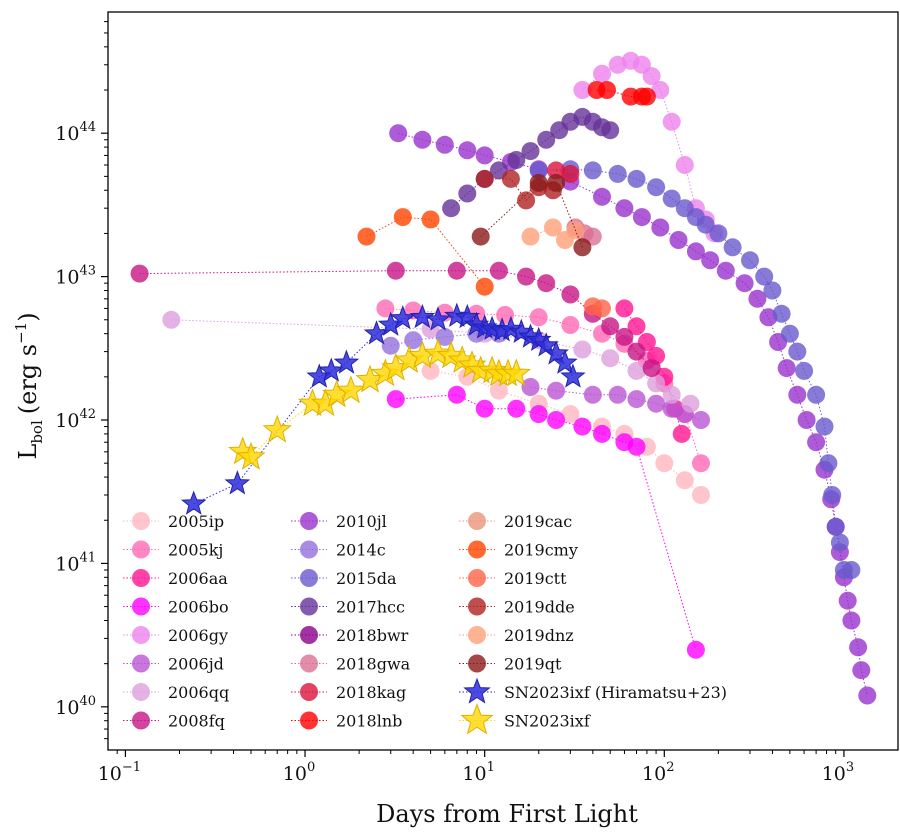 Image resolution: width=900 pixels, height=834 pixels. I want to click on series-2006jd, so click(615, 403).